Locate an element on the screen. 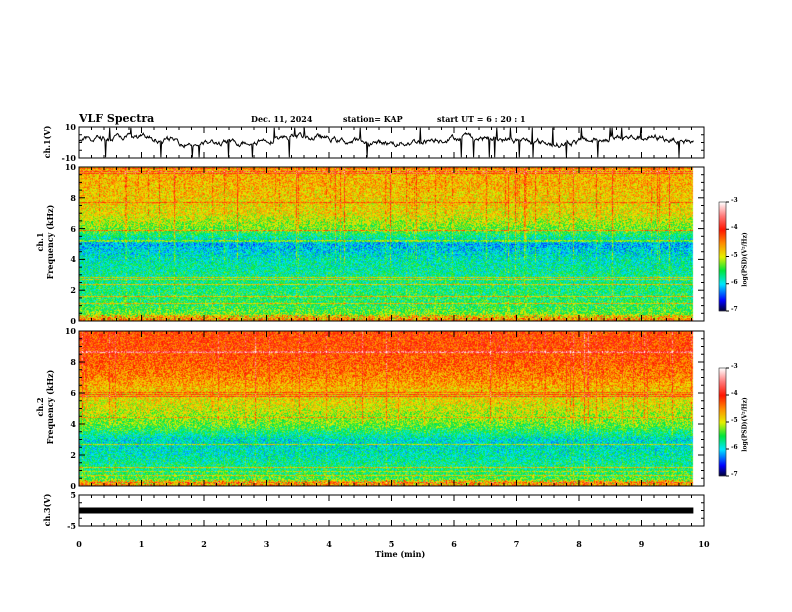  x-tick-label: 6 is located at coordinates (454, 544).